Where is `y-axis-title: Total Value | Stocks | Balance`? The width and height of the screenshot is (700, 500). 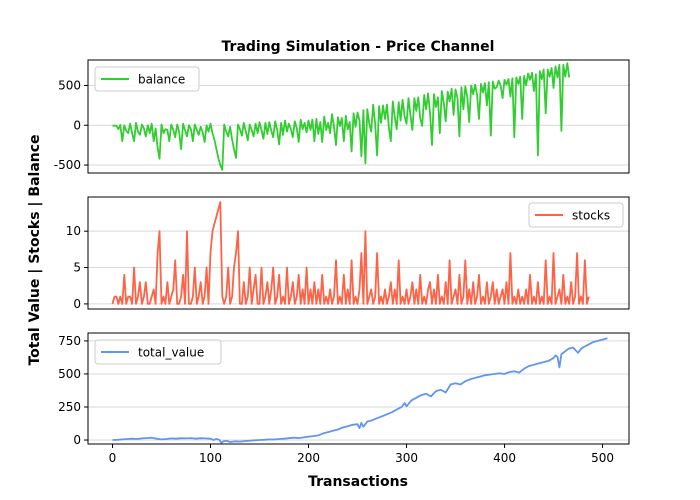
y-axis-title: Total Value | Stocks | Balance is located at coordinates (35, 249).